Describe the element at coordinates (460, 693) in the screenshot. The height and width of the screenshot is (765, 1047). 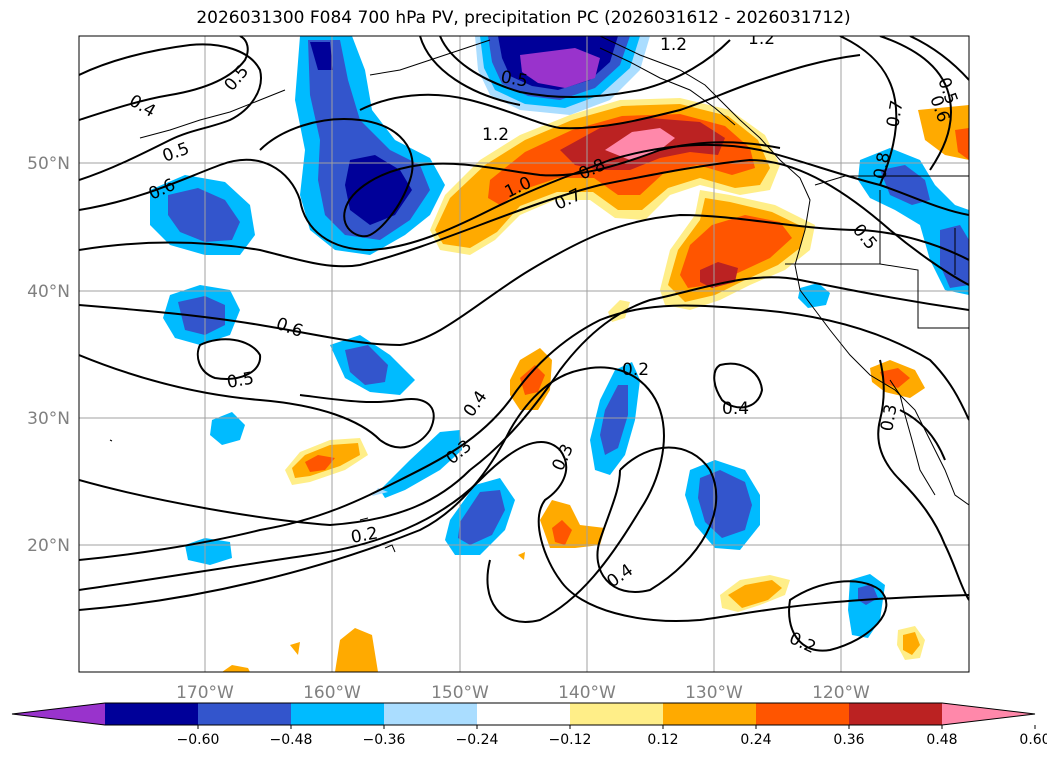
I see `lon-label: 150°W` at that location.